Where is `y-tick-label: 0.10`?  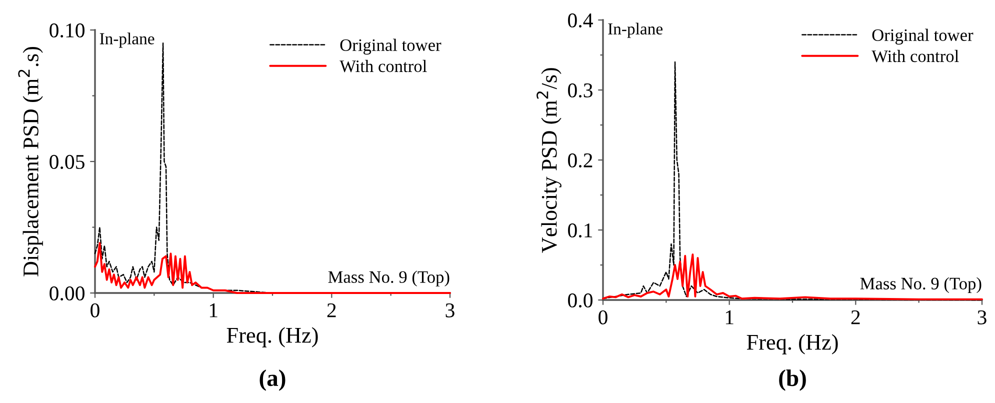
y-tick-label: 0.10 is located at coordinates (67, 30).